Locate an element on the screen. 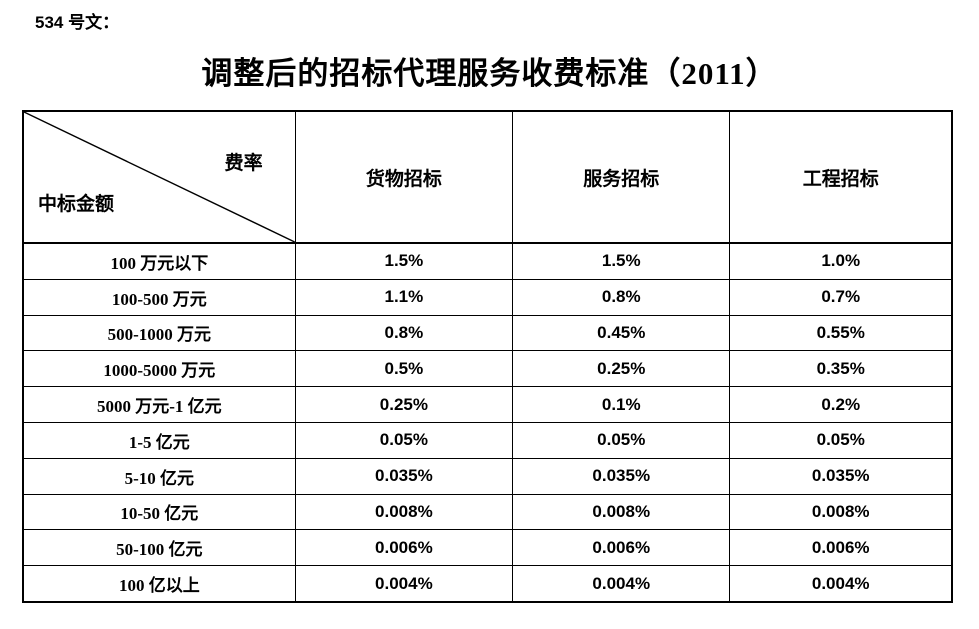 This screenshot has height=629, width=979. rate-cell: 0.45% is located at coordinates (621, 333).